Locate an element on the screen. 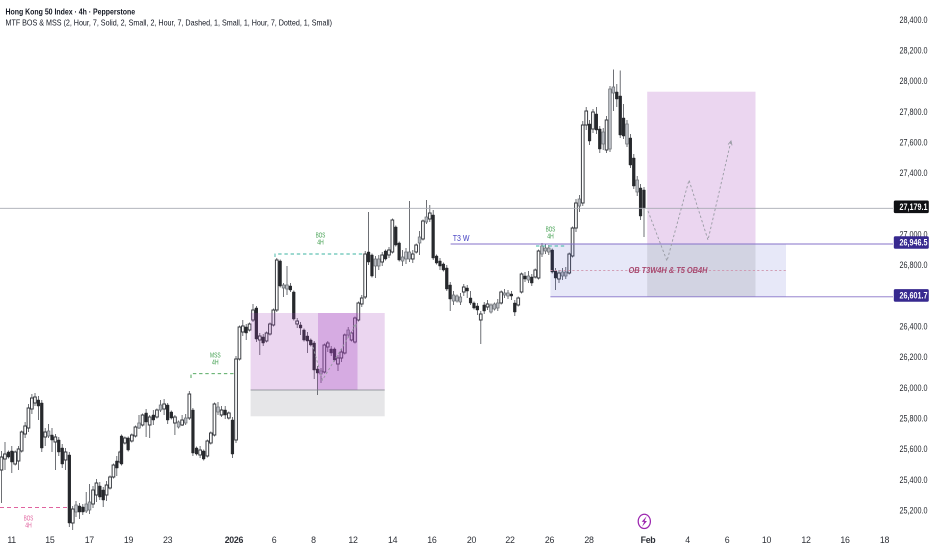 Image resolution: width=932 pixels, height=550 pixels. svg-text: 2026 is located at coordinates (234, 540).